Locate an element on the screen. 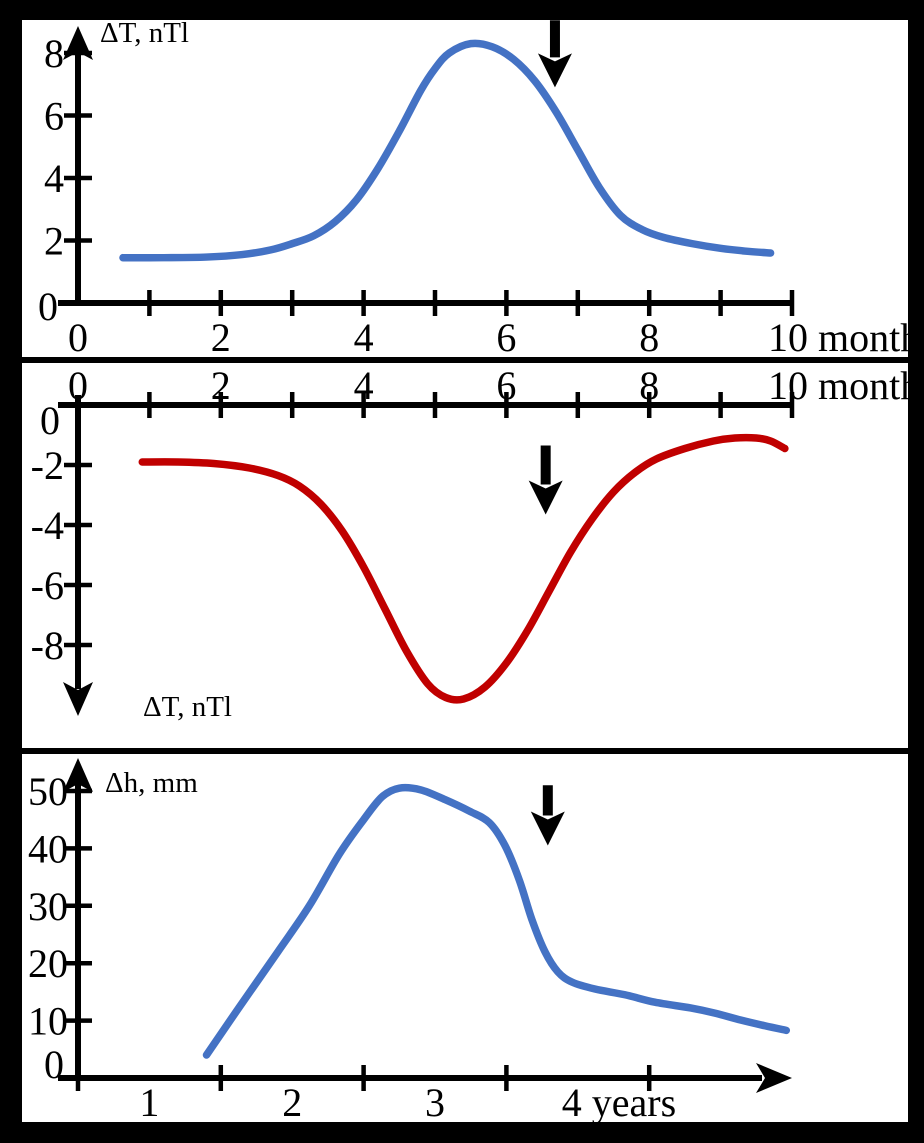 Image resolution: width=924 pixels, height=1143 pixels. y-tick-label: 8 is located at coordinates (54, 53).